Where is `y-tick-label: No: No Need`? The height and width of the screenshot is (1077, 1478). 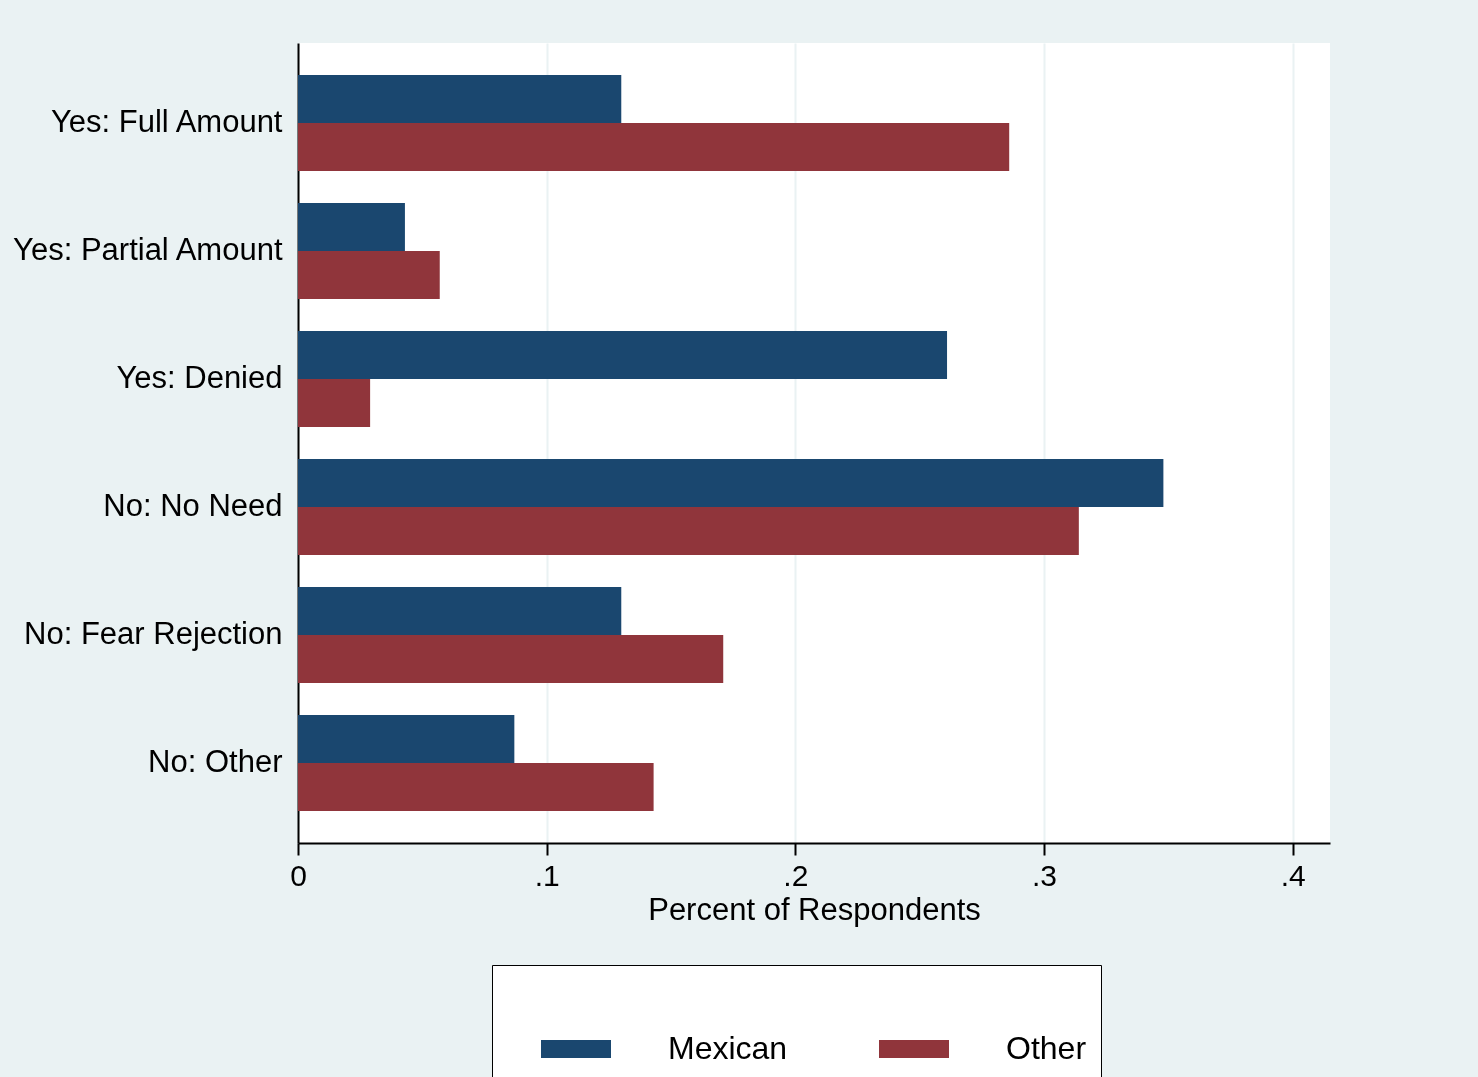 y-tick-label: No: No Need is located at coordinates (193, 505).